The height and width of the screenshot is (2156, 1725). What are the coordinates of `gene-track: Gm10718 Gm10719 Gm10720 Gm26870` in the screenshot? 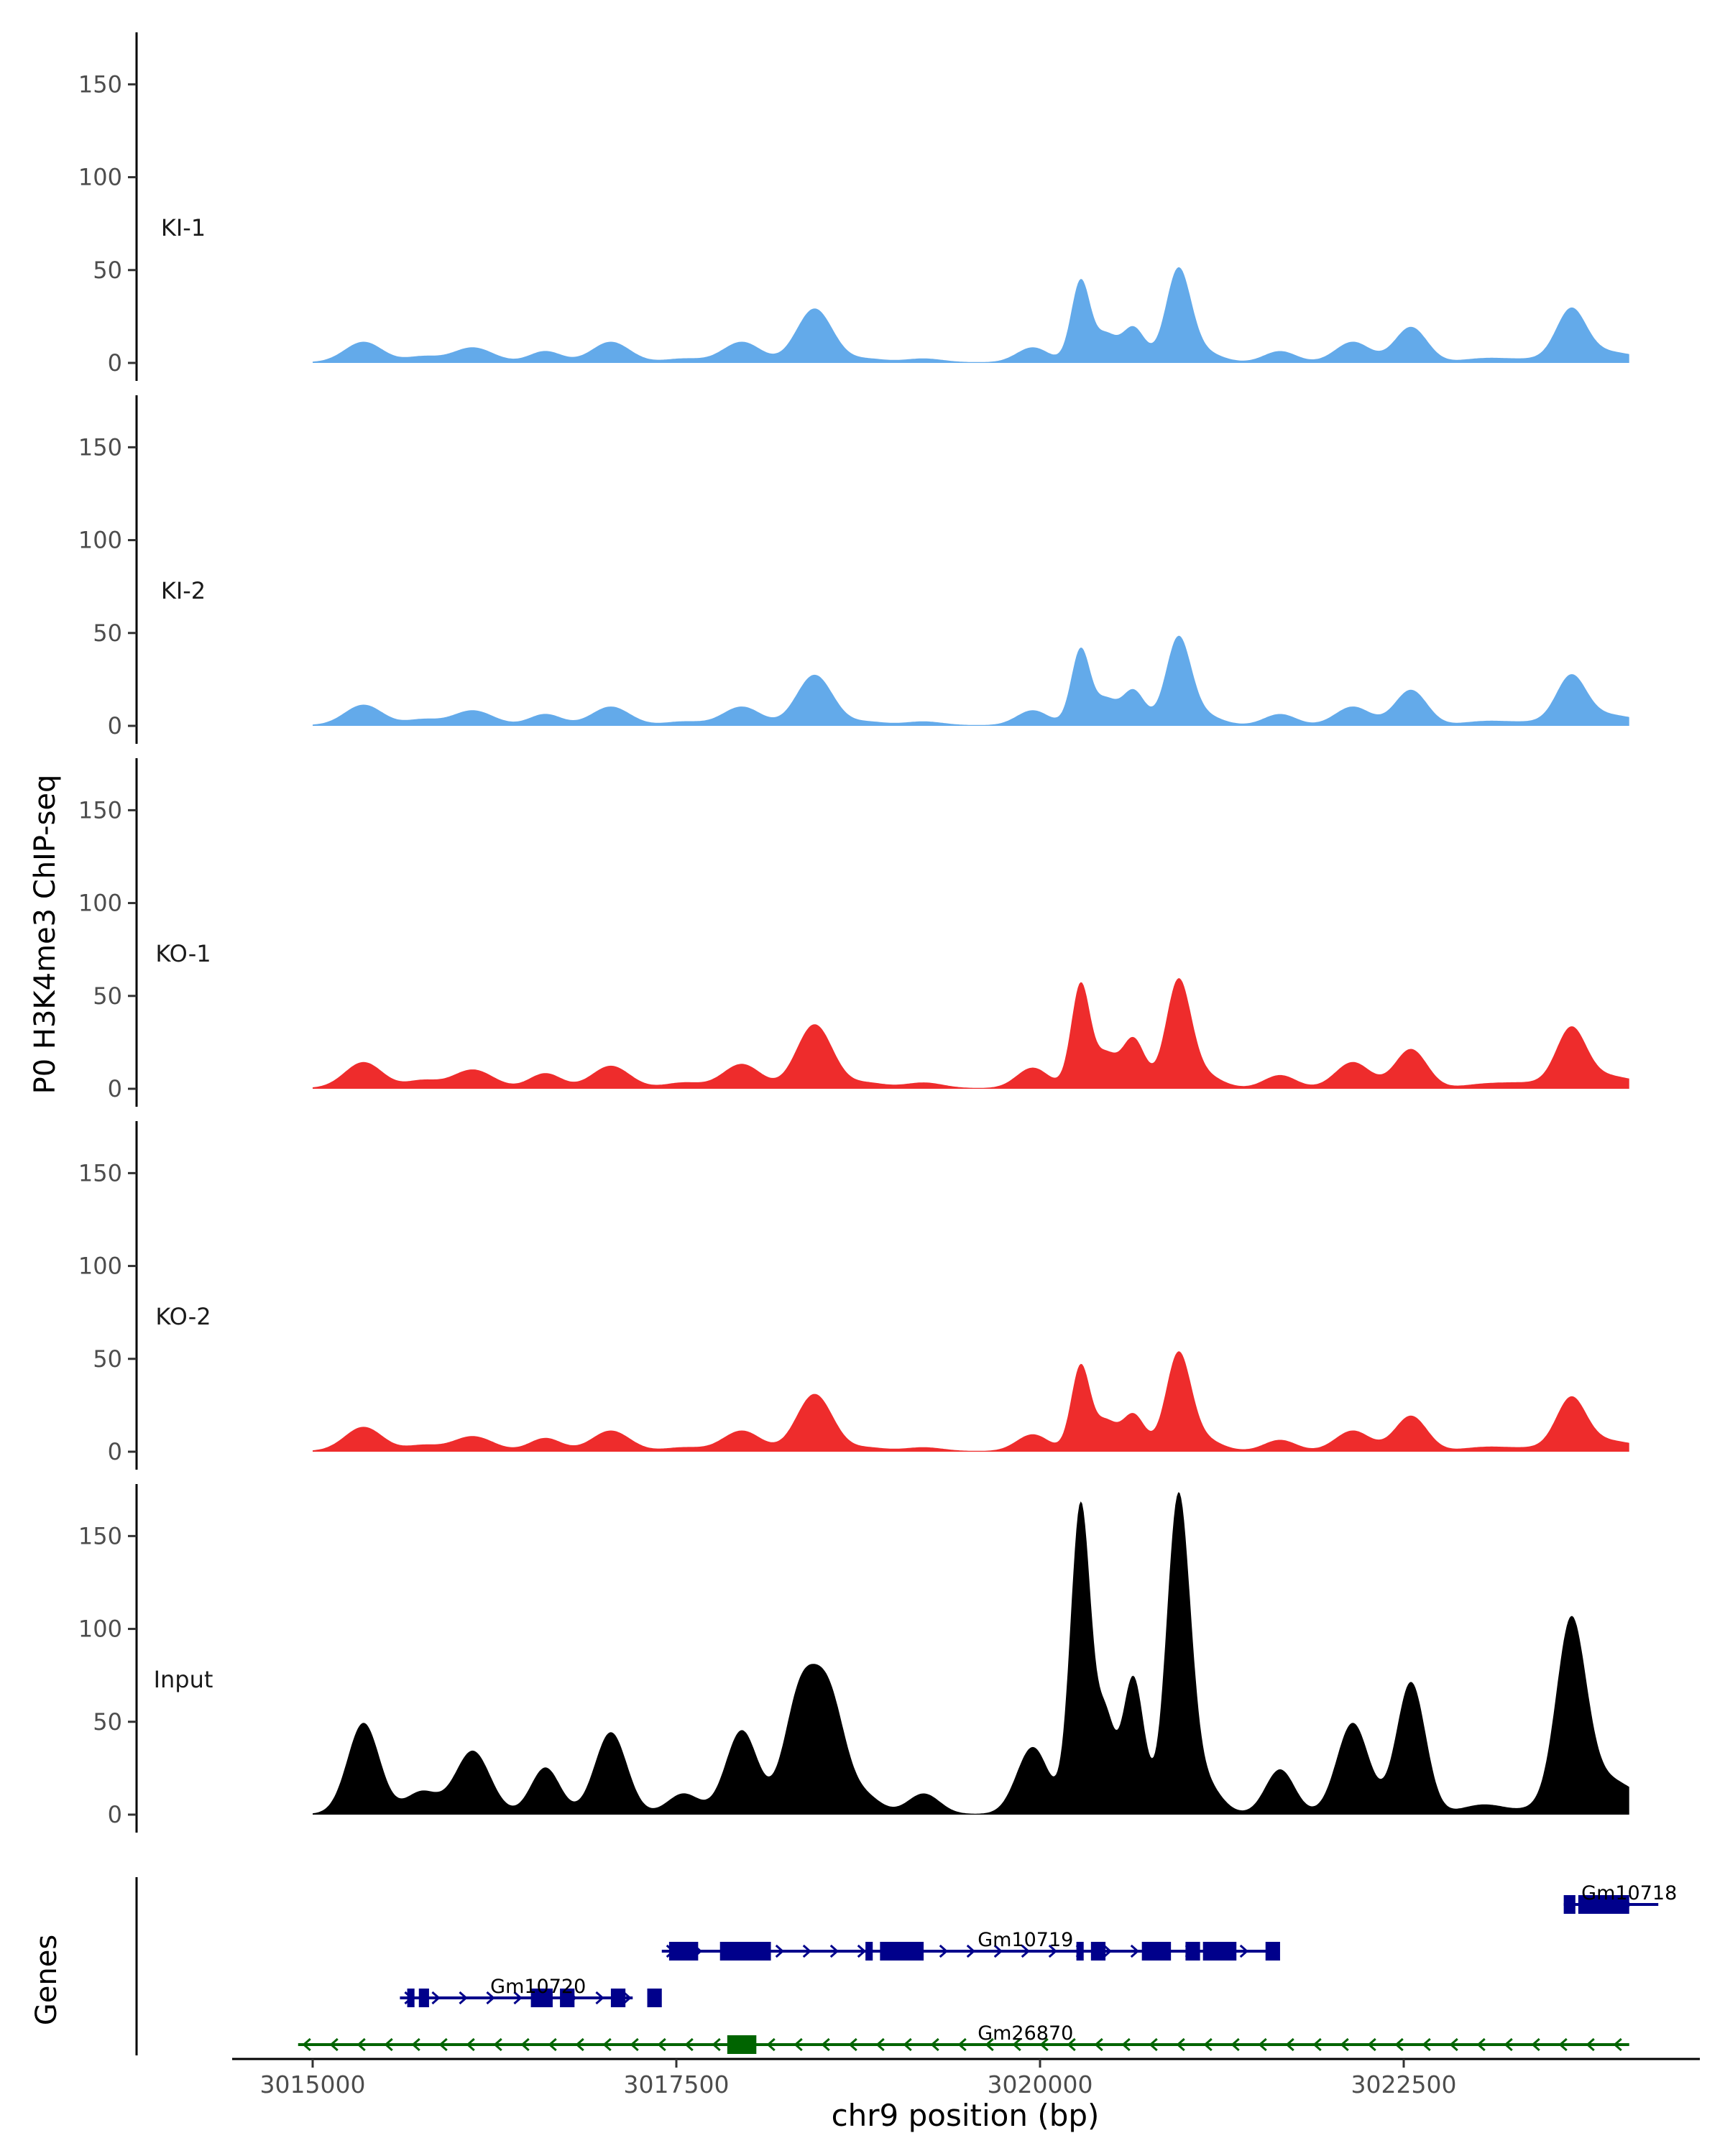 It's located at (906, 1966).